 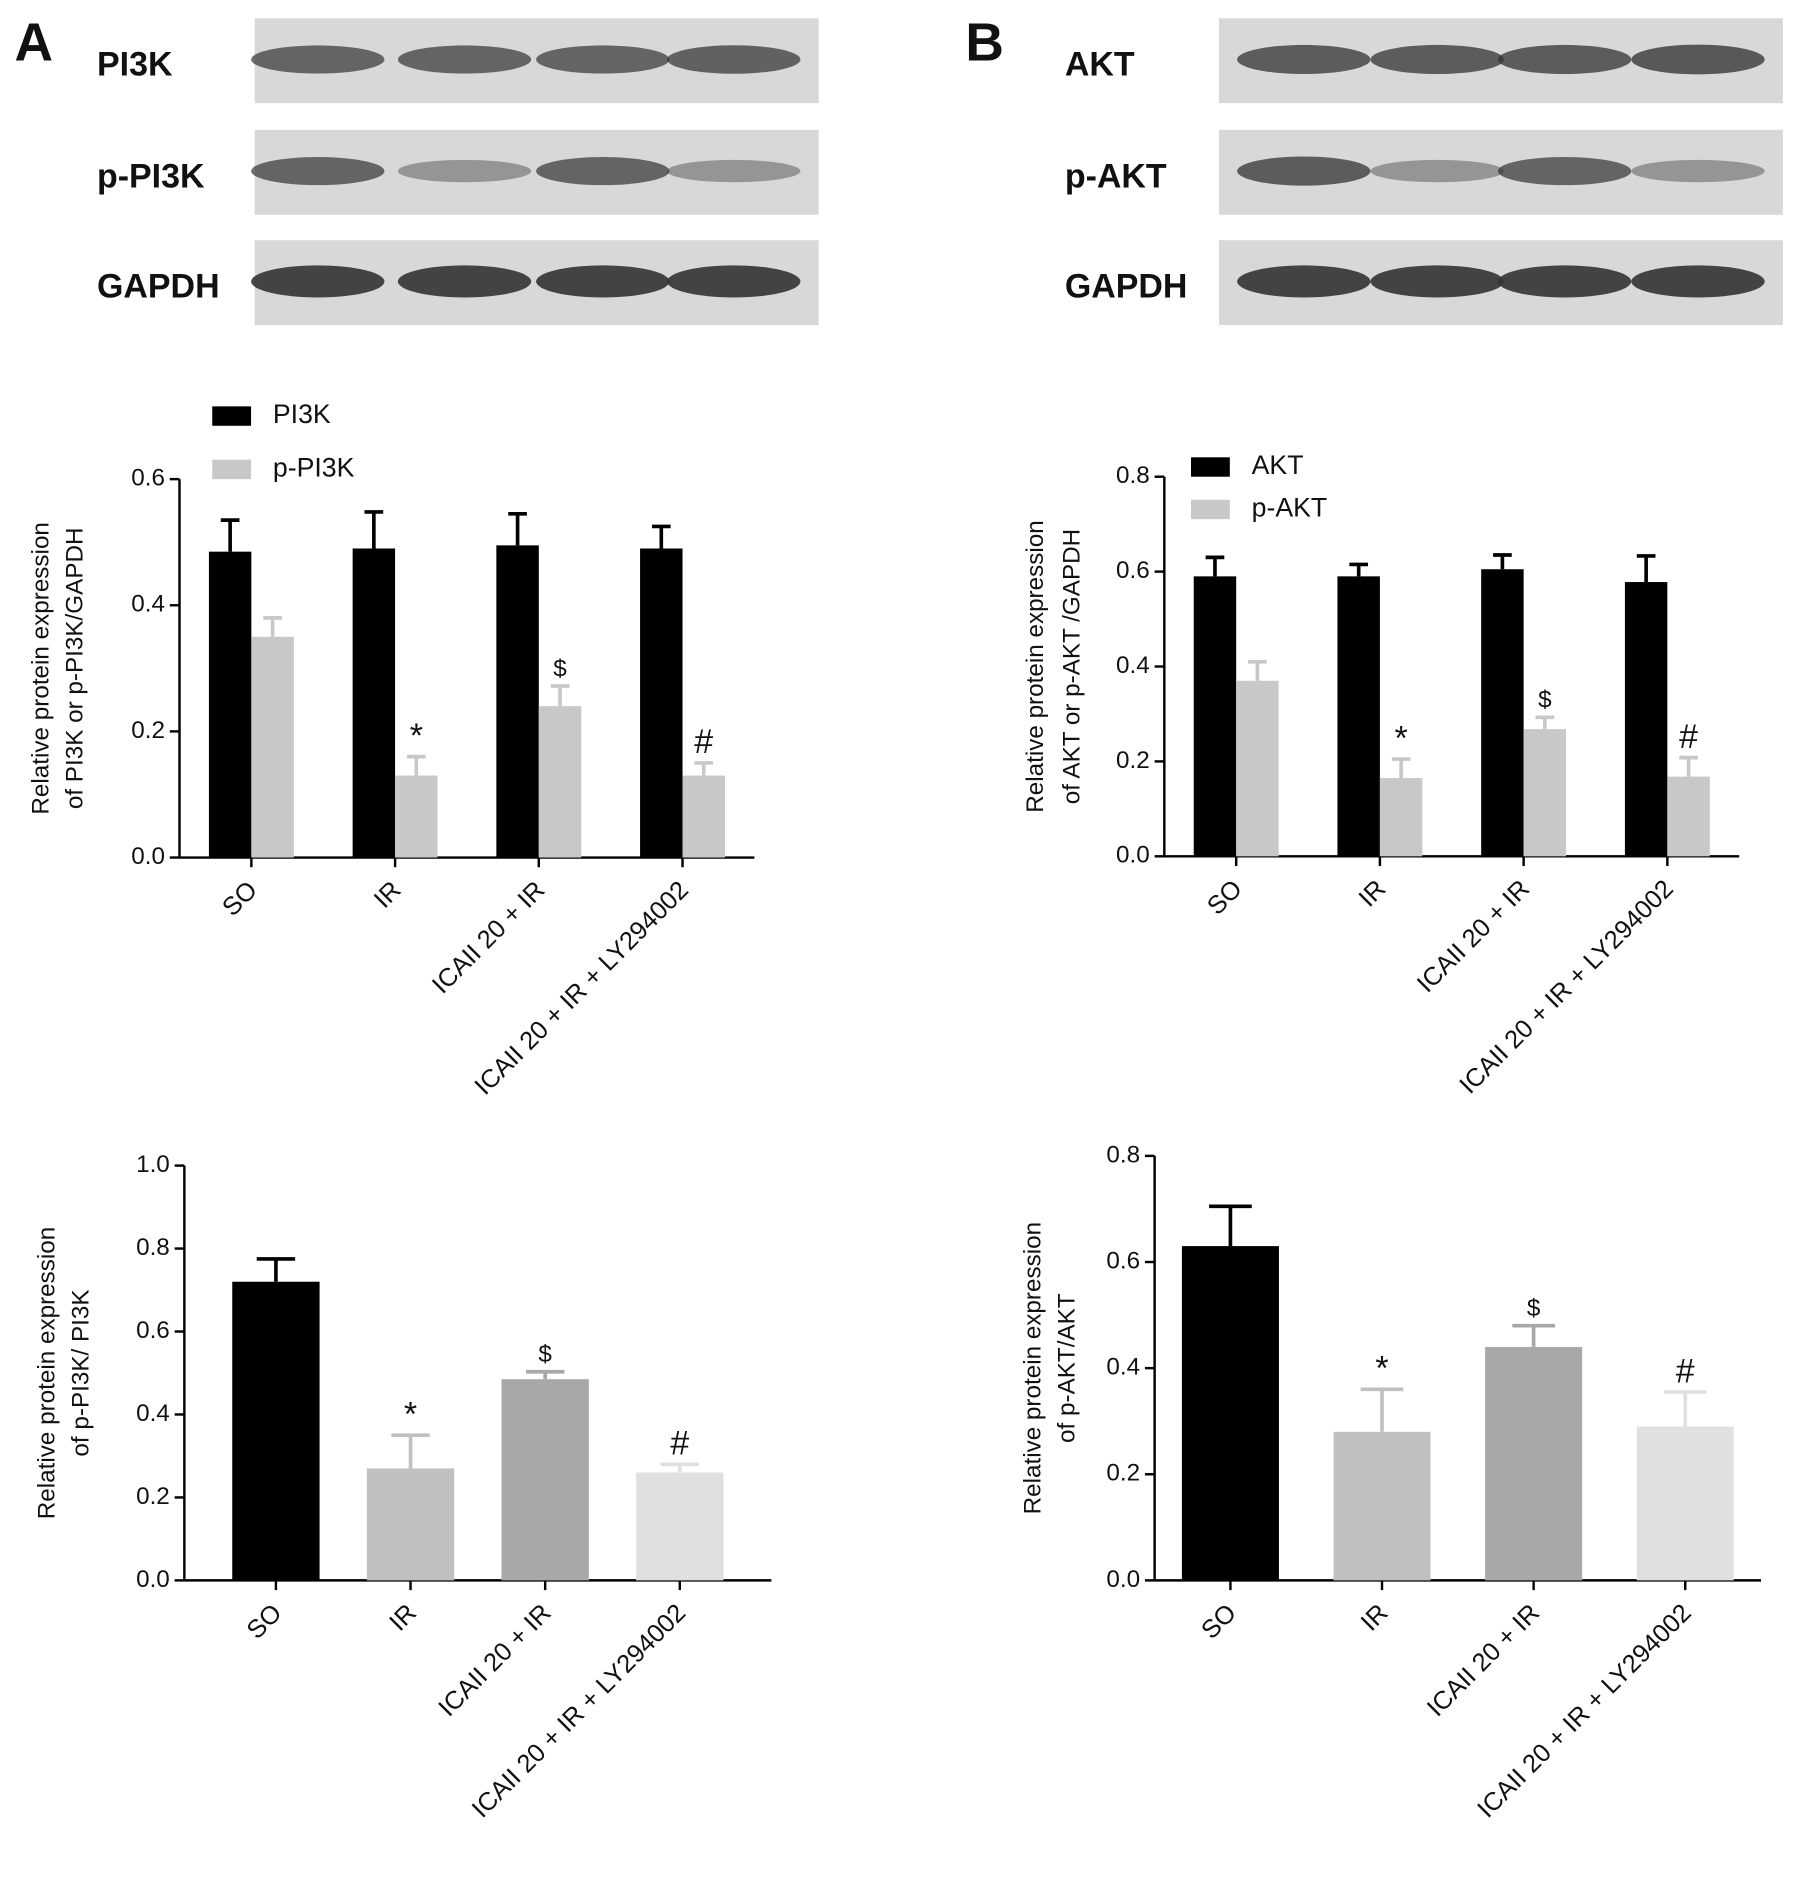 I want to click on y-tick-label: 1.0, so click(x=153, y=1164).